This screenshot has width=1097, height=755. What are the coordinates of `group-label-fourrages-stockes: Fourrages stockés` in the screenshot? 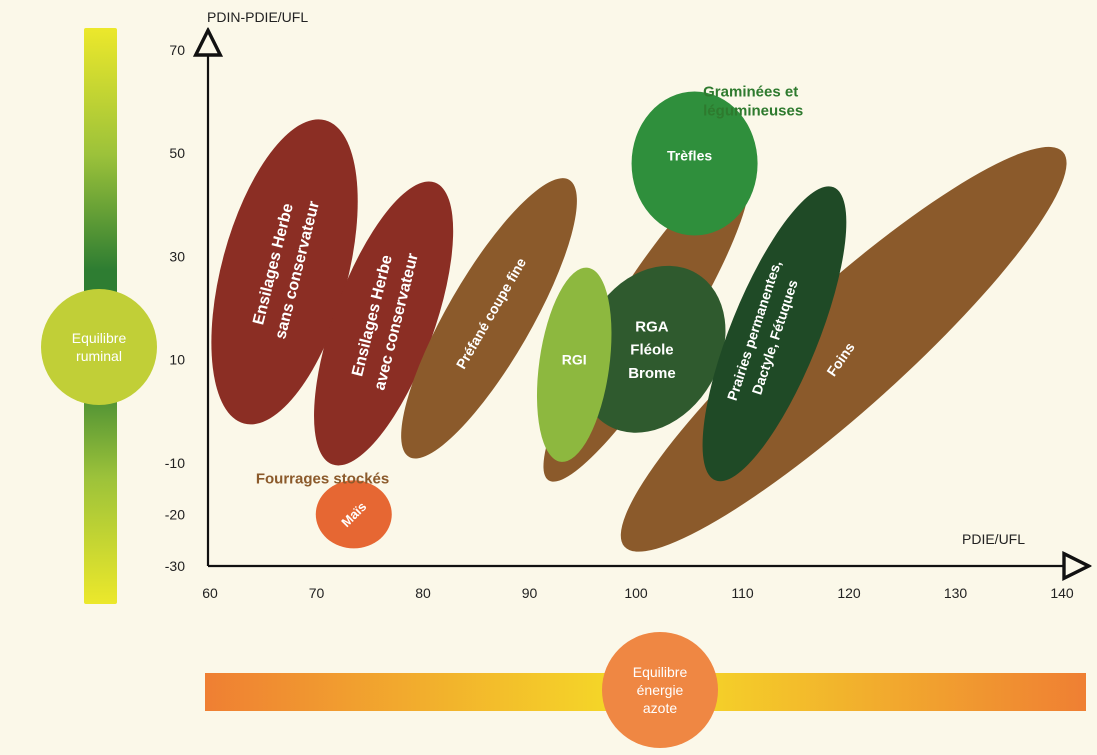 It's located at (322, 478).